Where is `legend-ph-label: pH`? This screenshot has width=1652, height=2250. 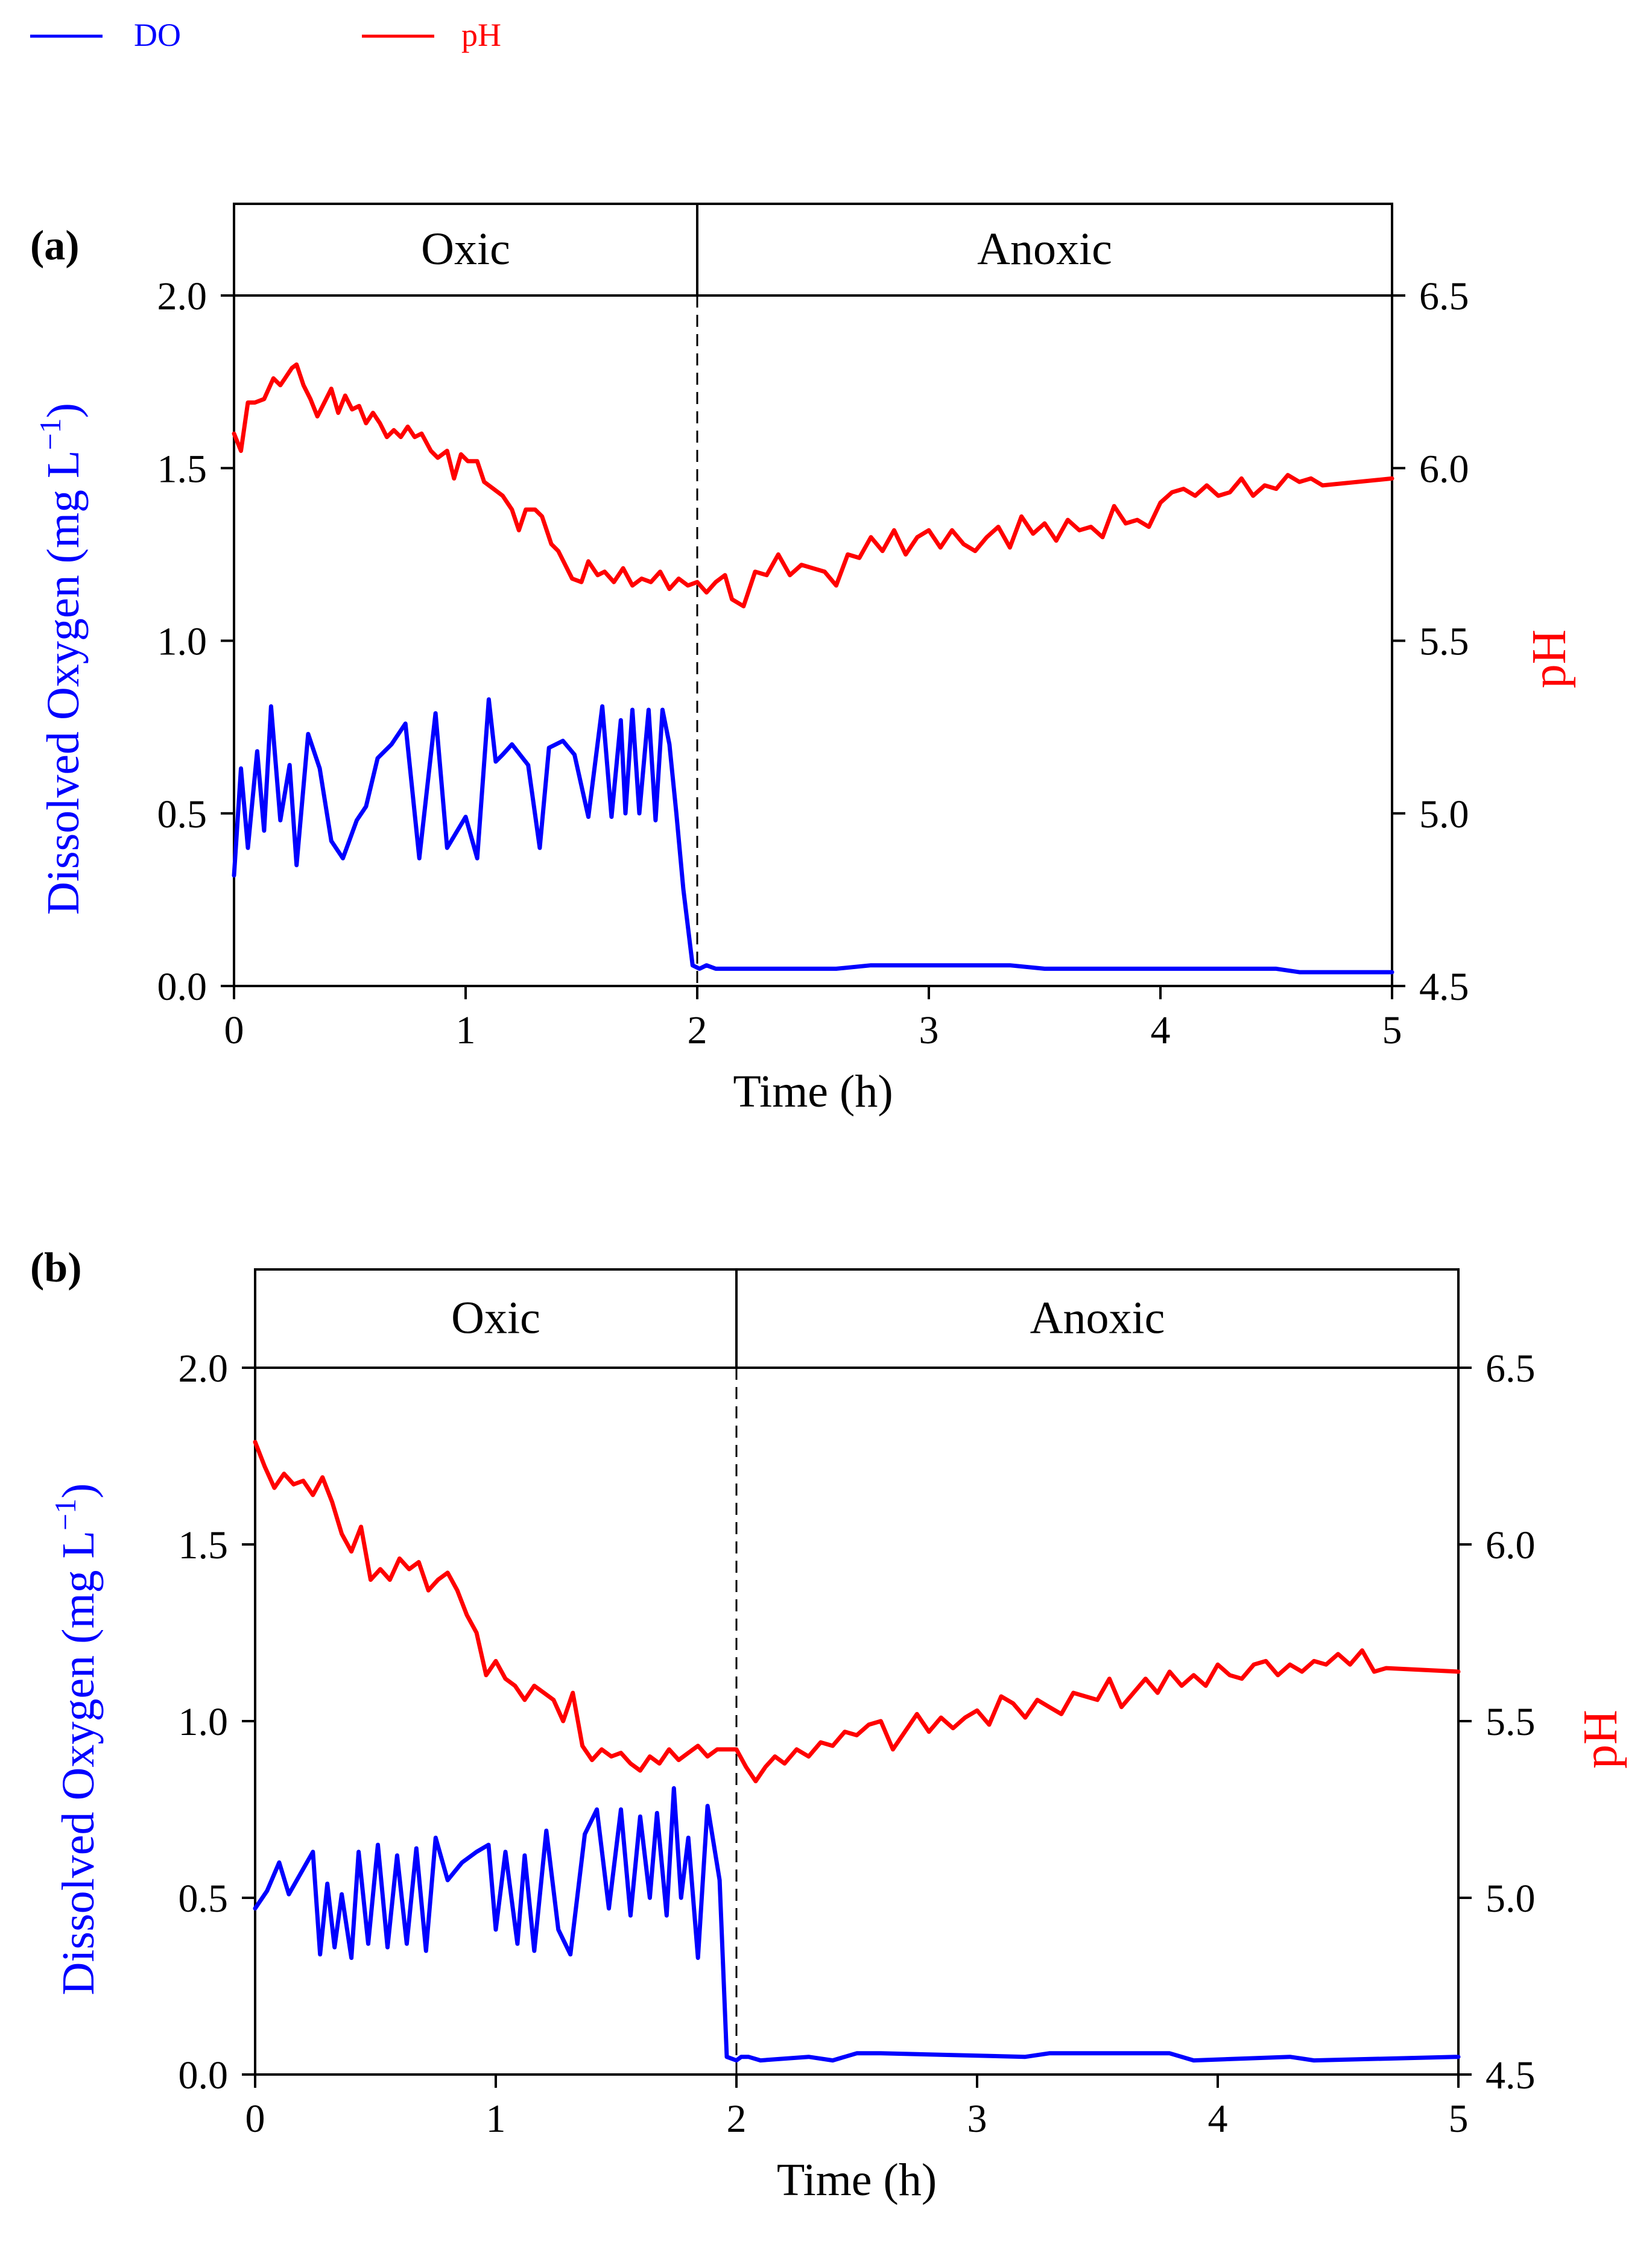 legend-ph-label: pH is located at coordinates (481, 35).